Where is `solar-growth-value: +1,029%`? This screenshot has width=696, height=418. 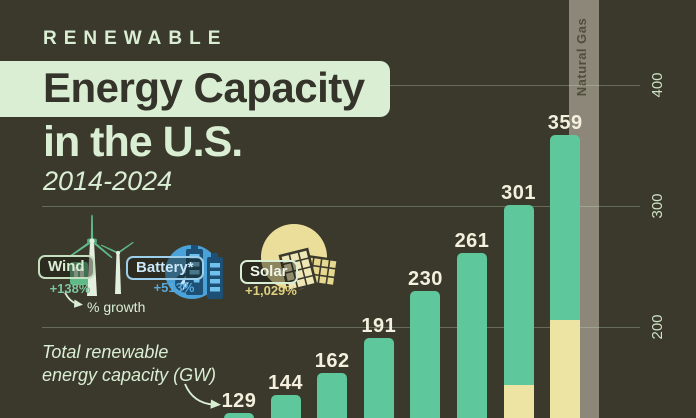 solar-growth-value: +1,029% is located at coordinates (271, 290).